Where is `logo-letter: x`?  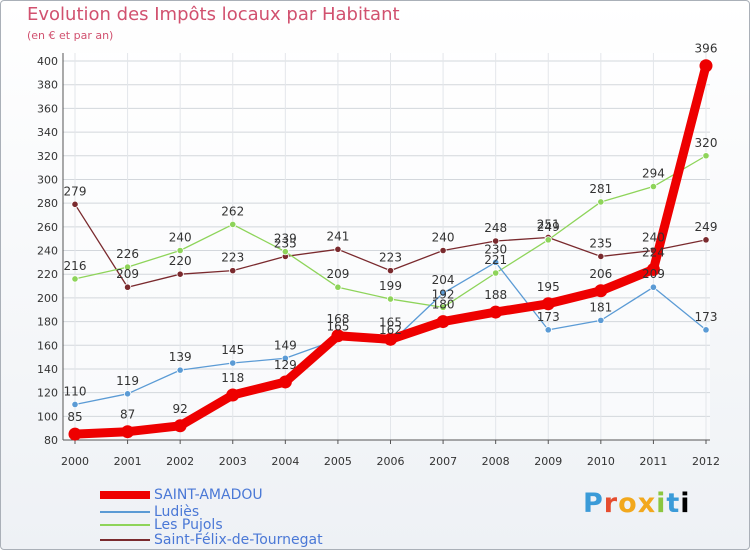
logo-letter: x is located at coordinates (647, 503).